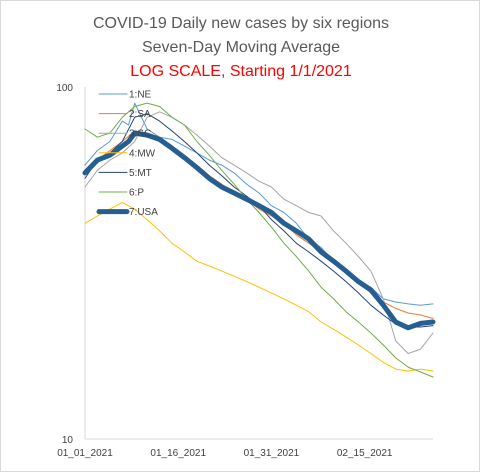  I want to click on x-tick-label: 02_15_2021, so click(365, 453).